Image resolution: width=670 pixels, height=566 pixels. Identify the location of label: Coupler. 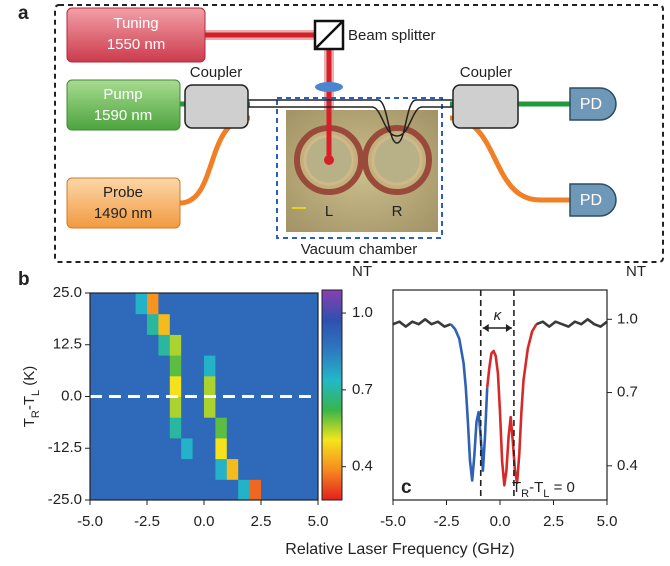
(486, 72).